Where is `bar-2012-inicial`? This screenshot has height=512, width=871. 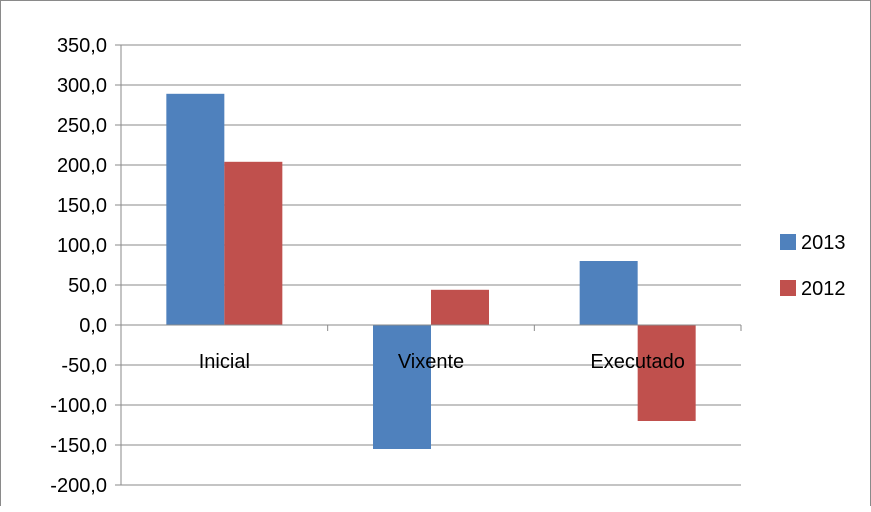
bar-2012-inicial is located at coordinates (253, 243).